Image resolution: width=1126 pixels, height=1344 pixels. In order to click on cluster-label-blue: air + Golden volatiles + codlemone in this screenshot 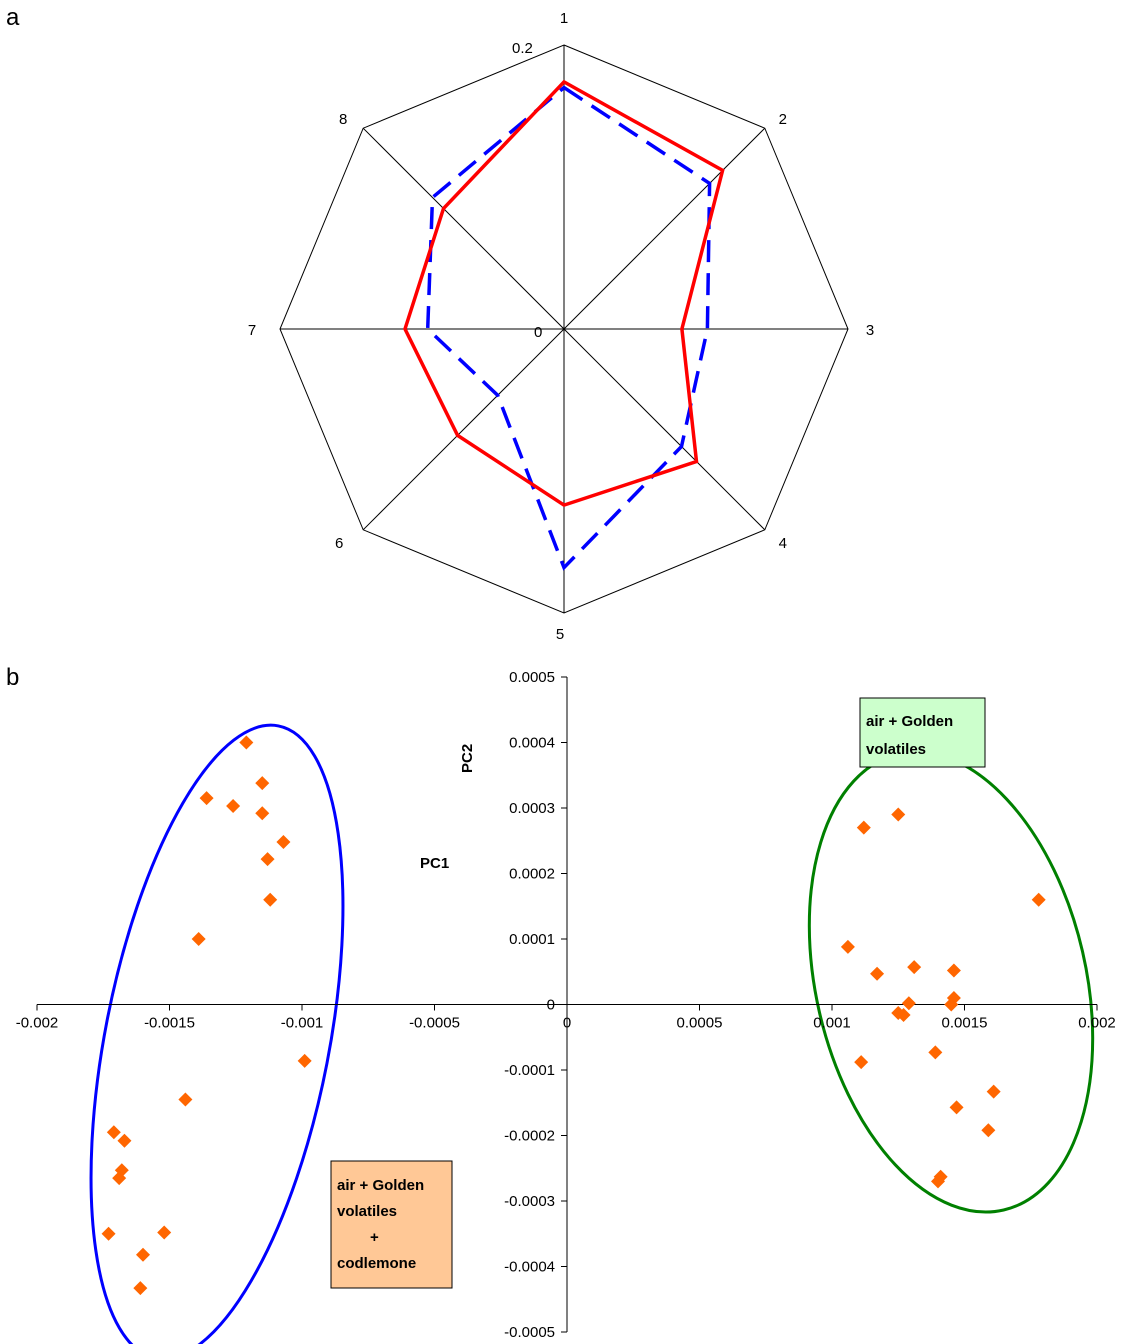, I will do `click(391, 1224)`.